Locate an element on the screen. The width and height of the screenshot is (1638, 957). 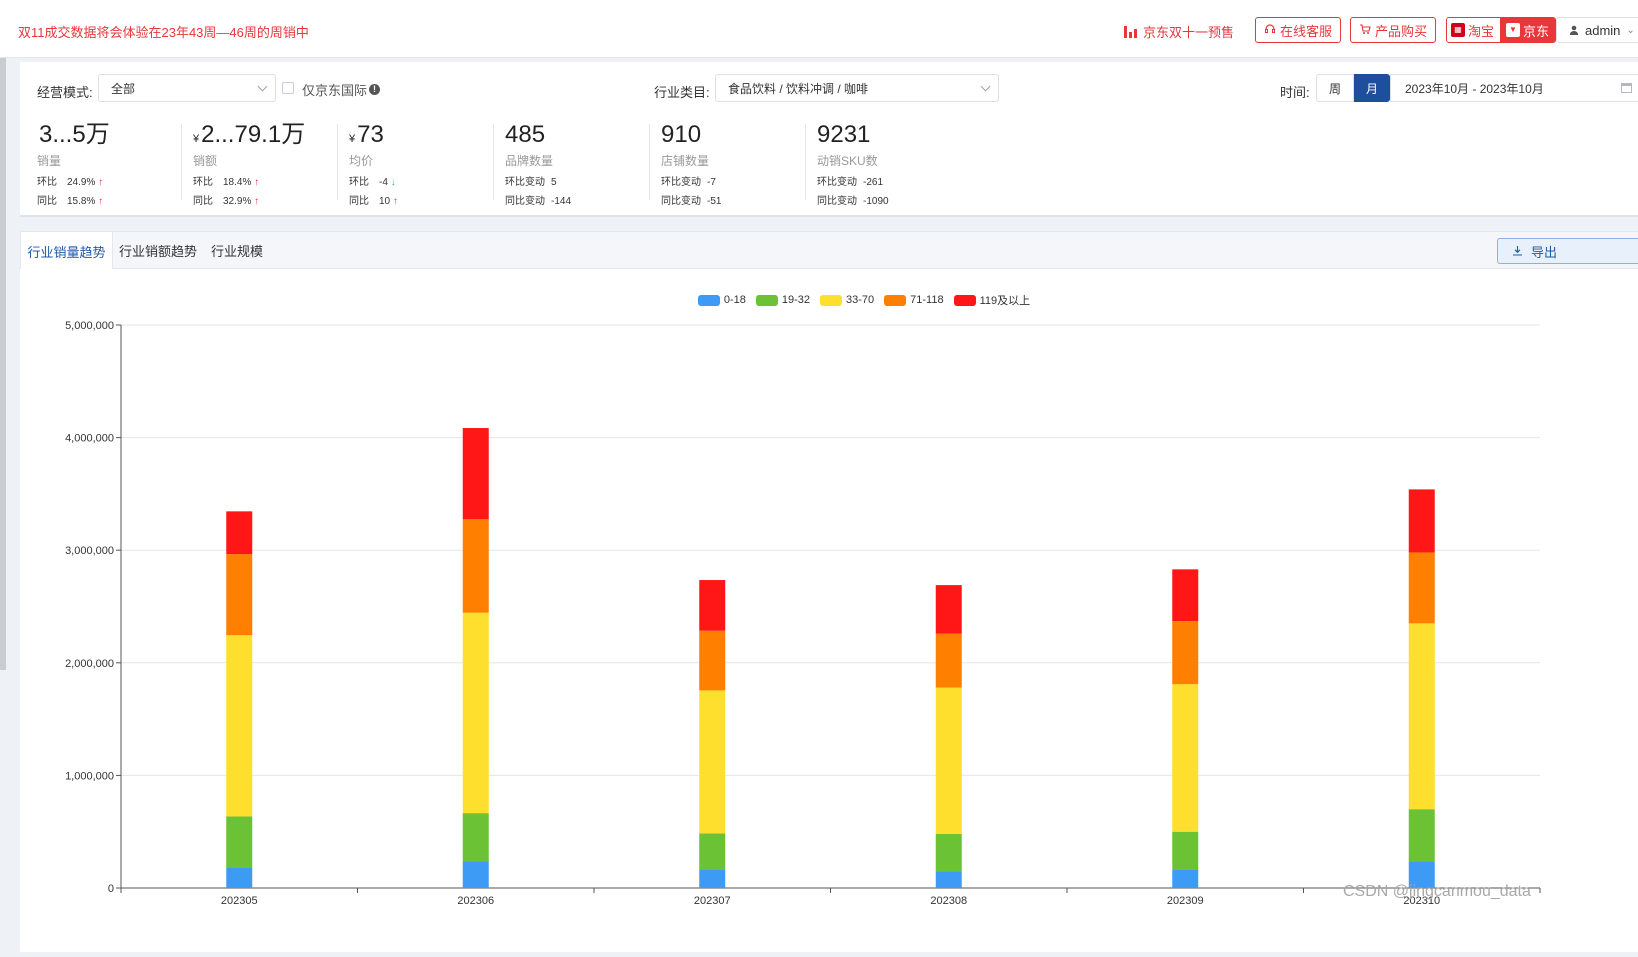
y-tick-label: 4,000,000 is located at coordinates (89, 439).